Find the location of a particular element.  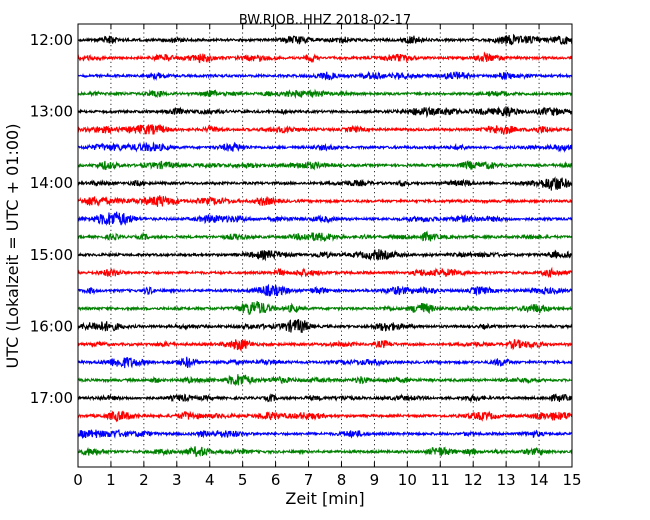

x-tick-label: 0 is located at coordinates (78, 480).